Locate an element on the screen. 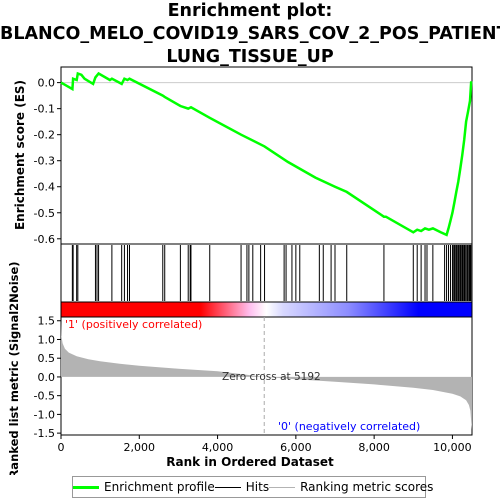 Image resolution: width=500 pixels, height=500 pixels. x-tick-label: 4,000 is located at coordinates (218, 447).